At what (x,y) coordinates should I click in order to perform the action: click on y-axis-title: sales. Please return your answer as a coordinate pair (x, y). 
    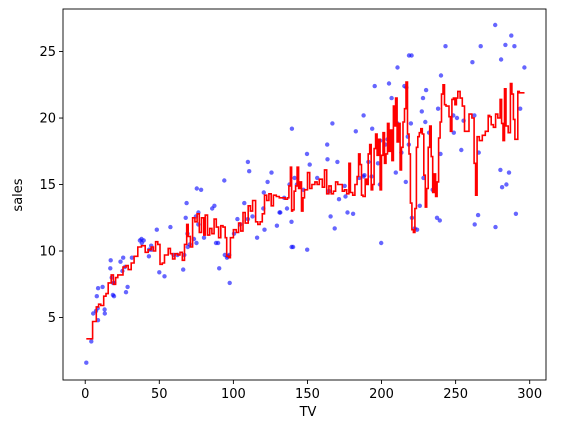
    Looking at the image, I should click on (18, 194).